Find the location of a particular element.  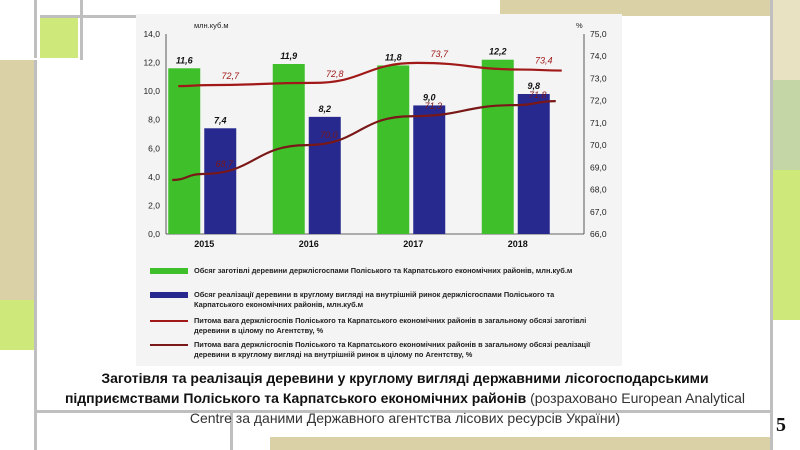

deco-block-lime-top is located at coordinates (59, 38).